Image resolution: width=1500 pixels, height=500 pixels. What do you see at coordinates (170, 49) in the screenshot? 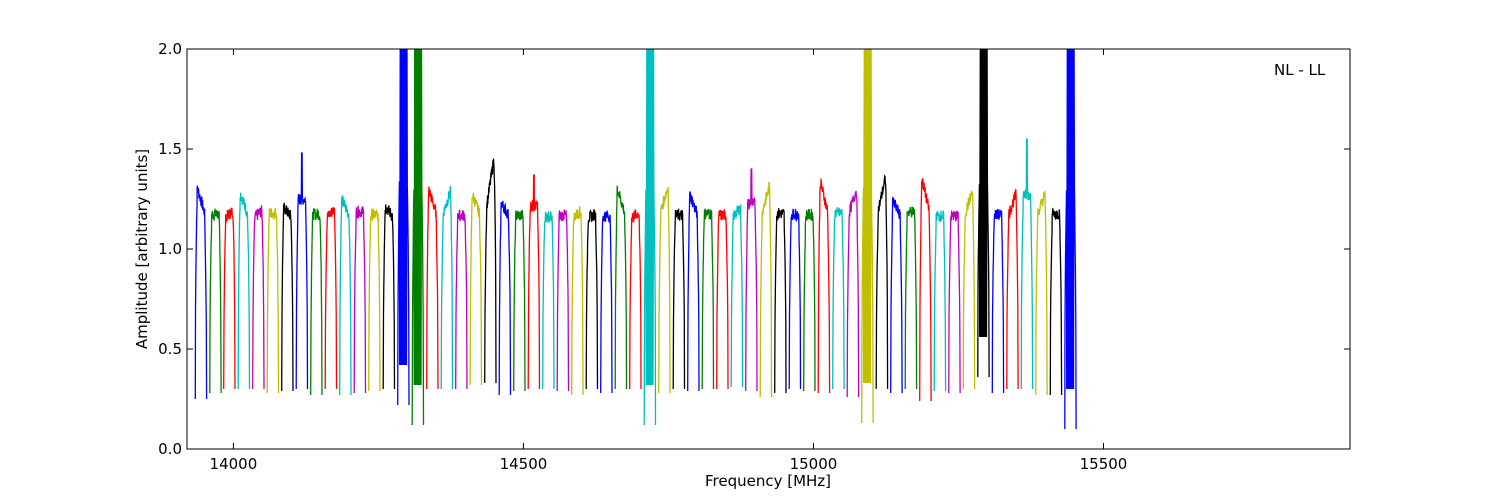
I see `y-tick-label: 2.0` at bounding box center [170, 49].